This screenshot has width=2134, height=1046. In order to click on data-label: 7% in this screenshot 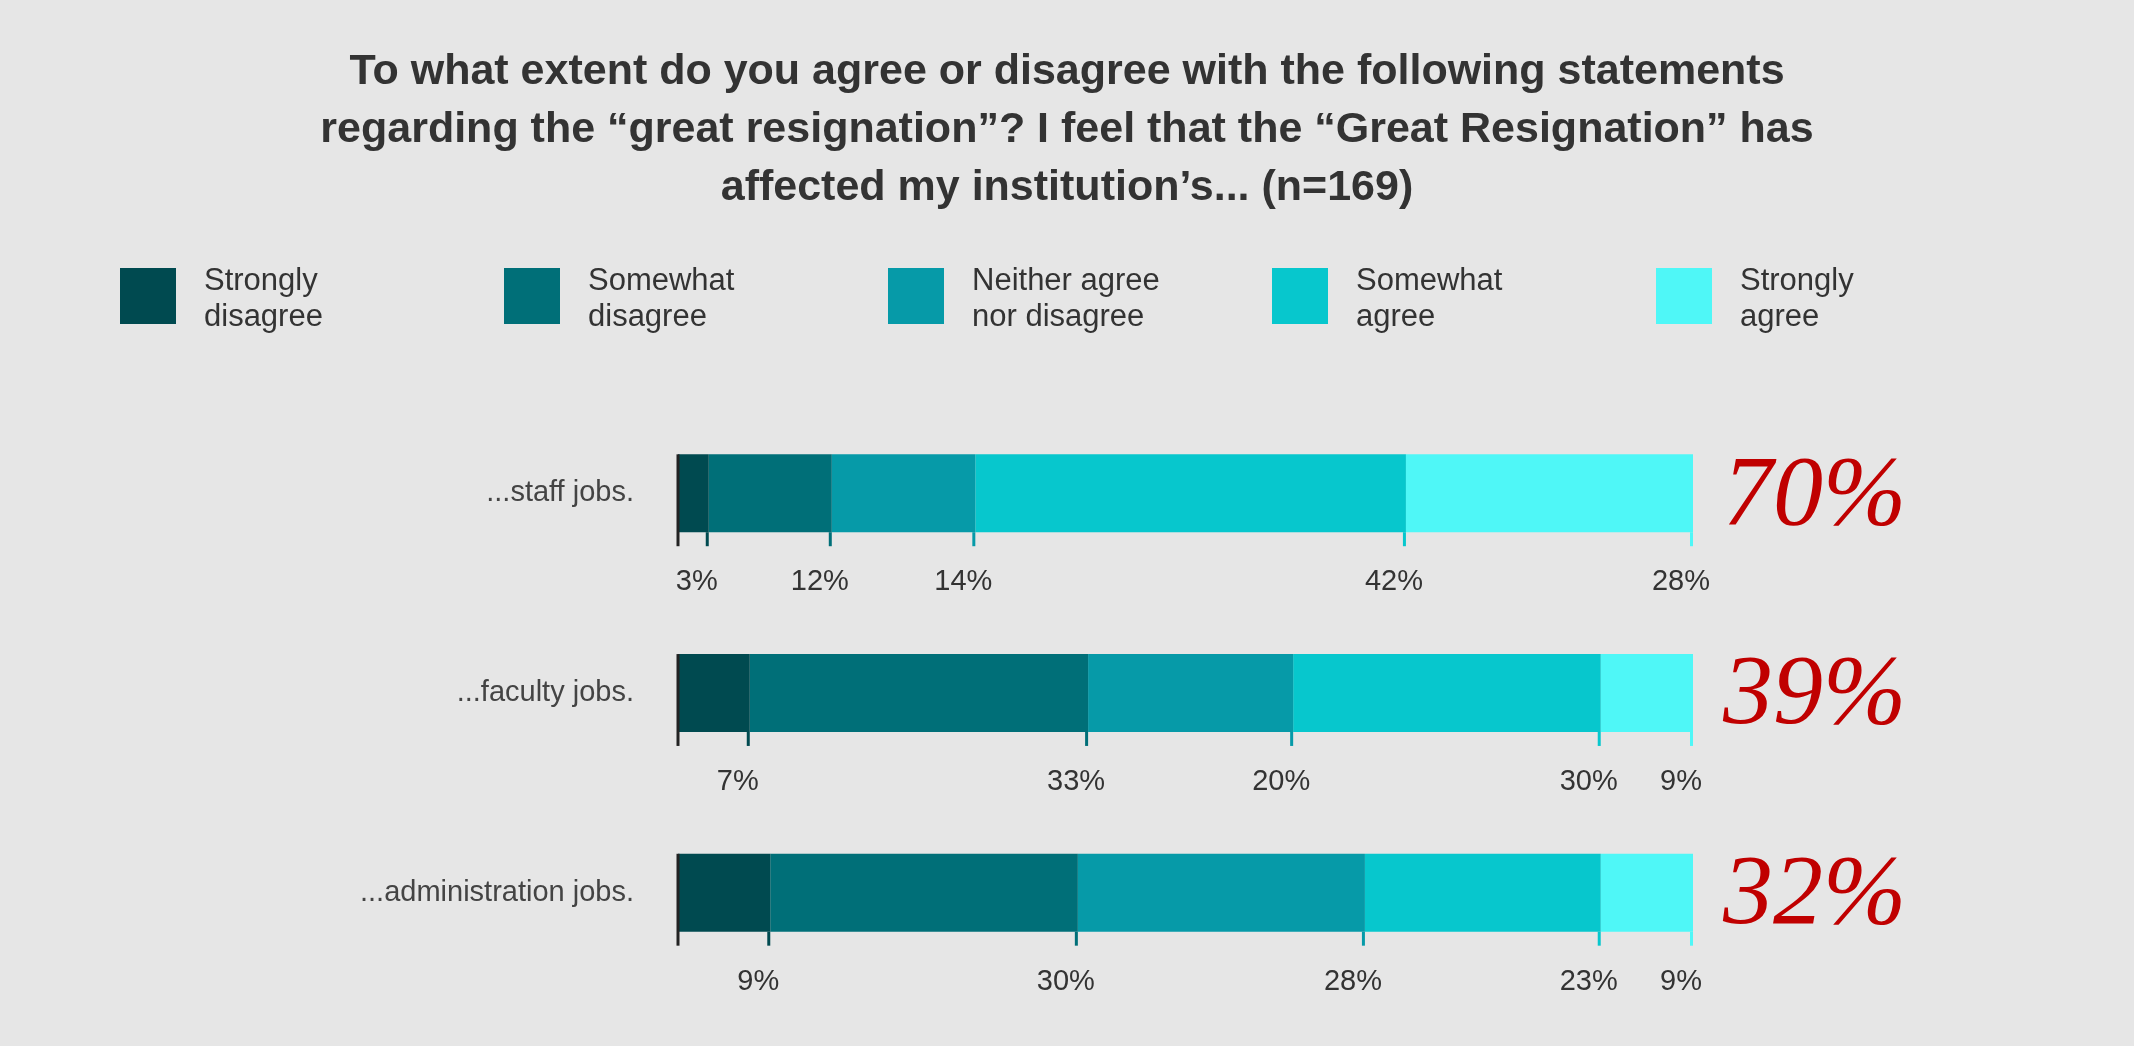, I will do `click(737, 779)`.